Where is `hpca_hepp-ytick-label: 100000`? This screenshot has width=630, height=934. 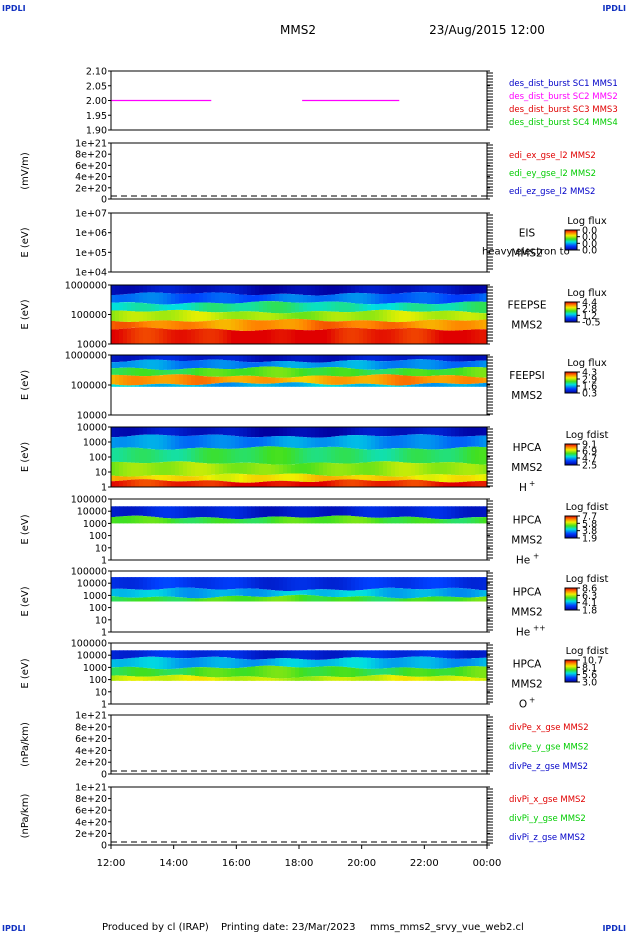
hpca_hepp-ytick-label: 100000 is located at coordinates (89, 572).